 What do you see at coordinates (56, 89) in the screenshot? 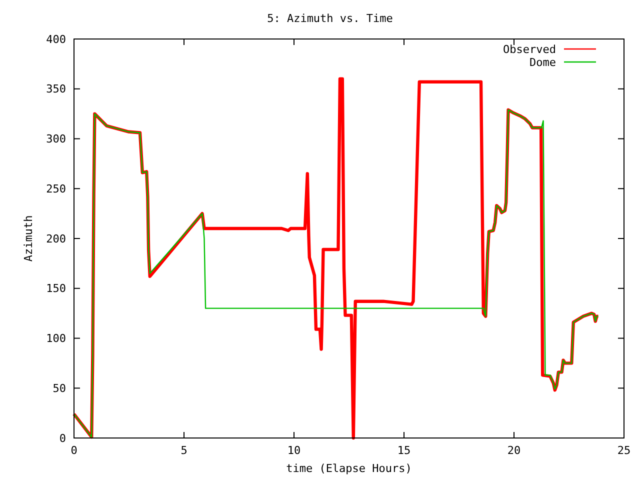
I see `y-tick-label: 350` at bounding box center [56, 89].